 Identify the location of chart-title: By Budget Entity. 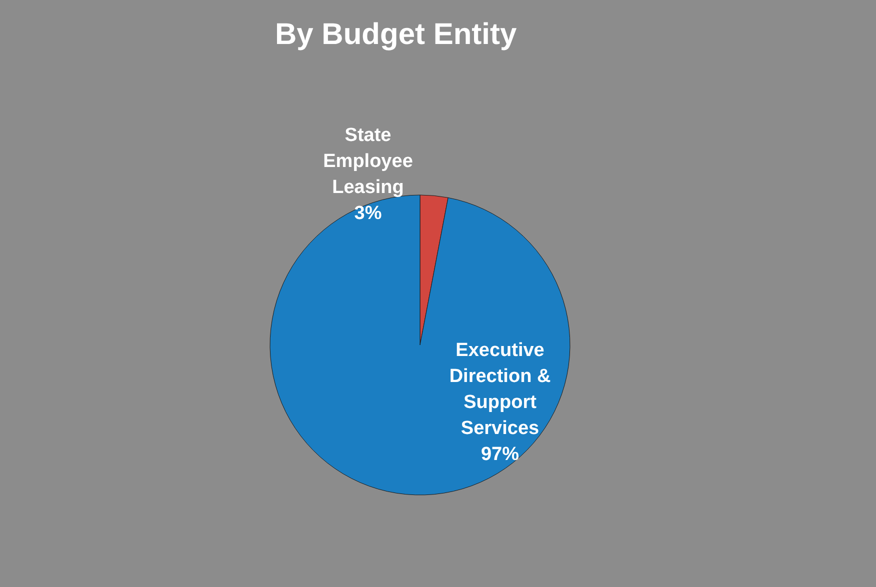
(396, 34).